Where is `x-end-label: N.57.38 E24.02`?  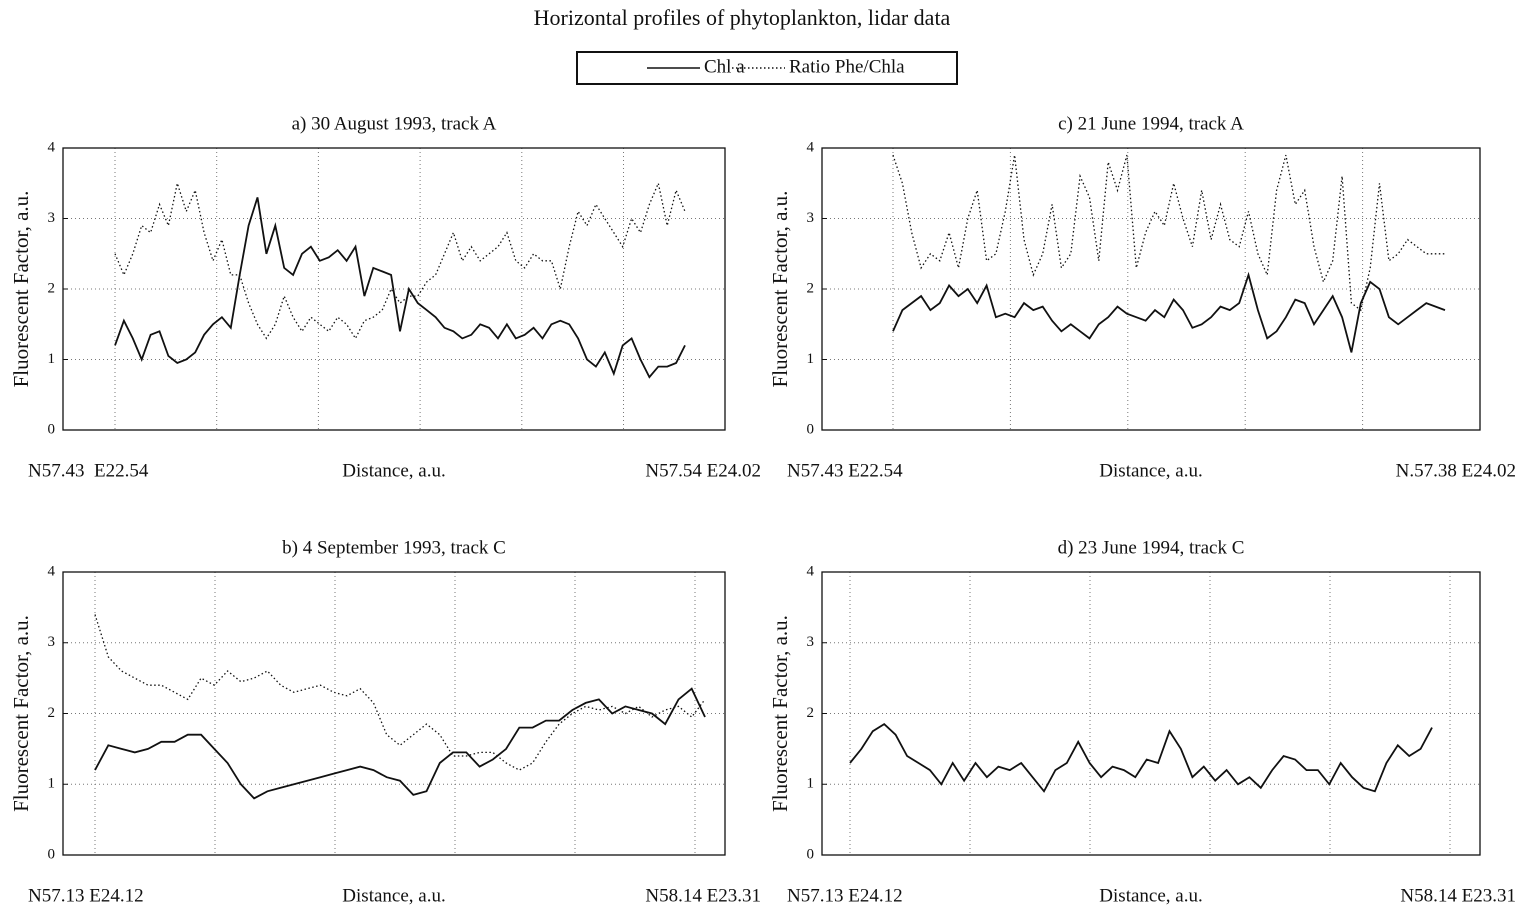 x-end-label: N.57.38 E24.02 is located at coordinates (1456, 470).